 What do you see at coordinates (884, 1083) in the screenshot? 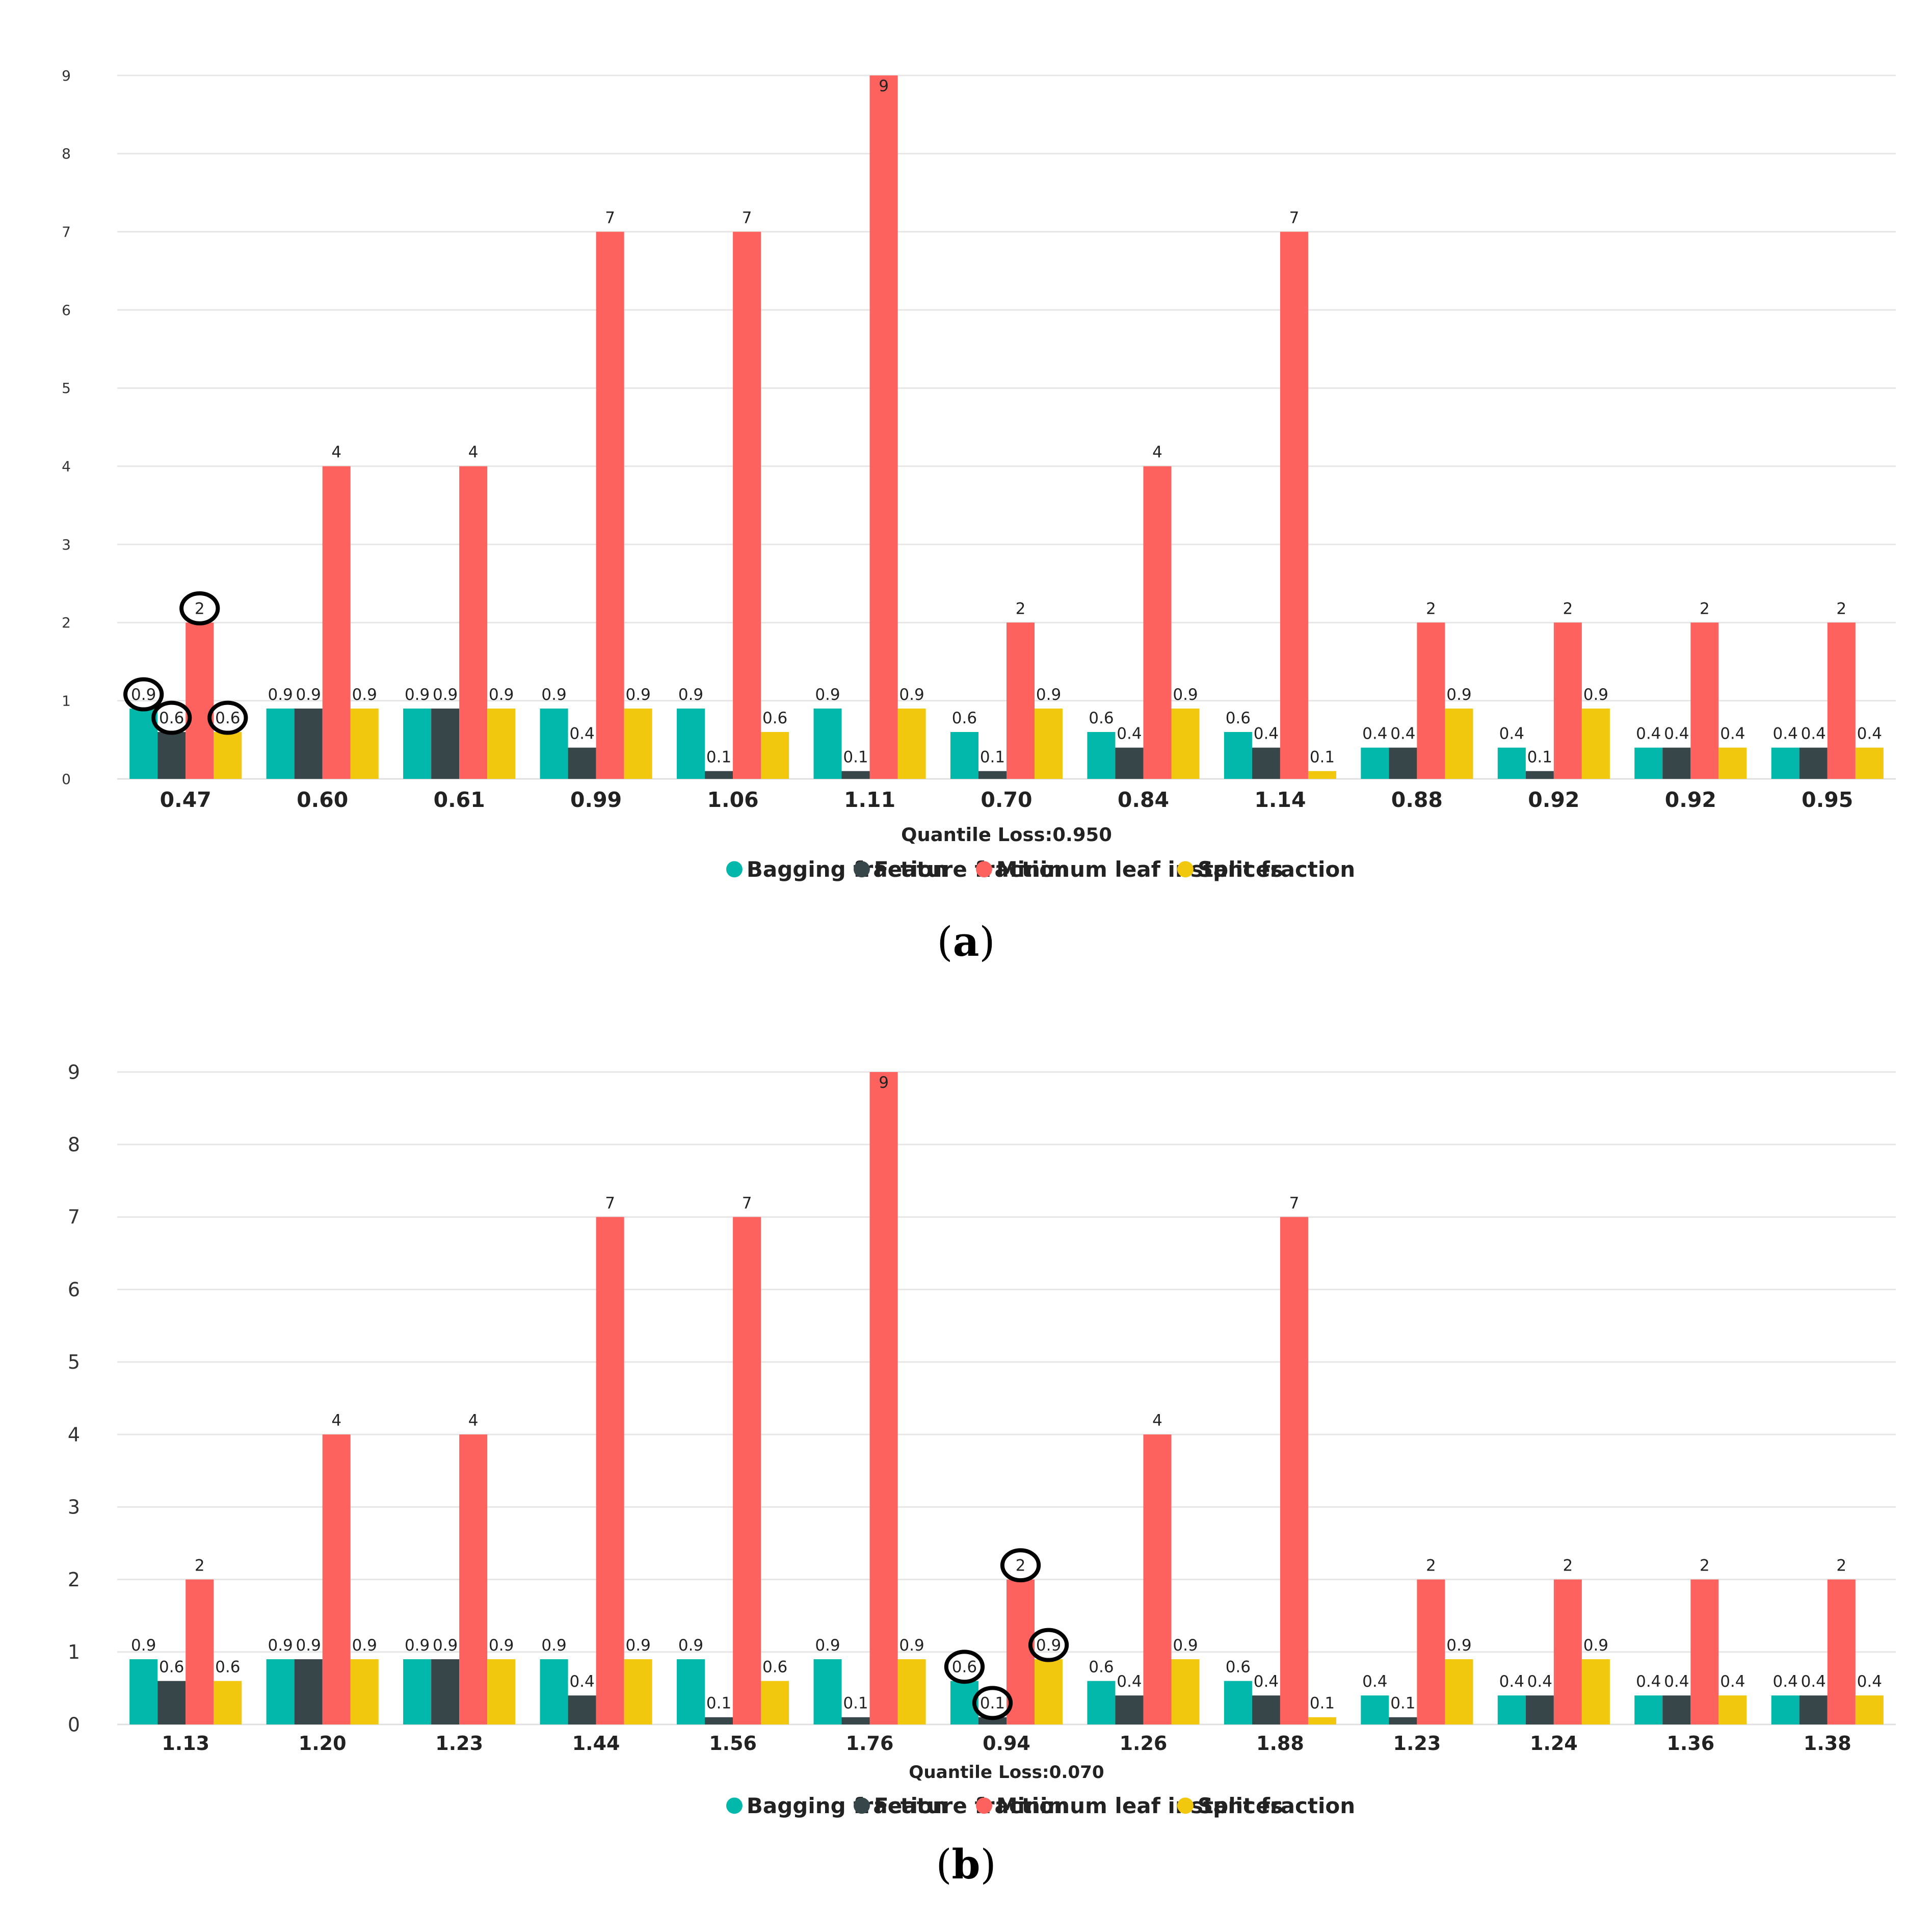
I see `data-label: 9` at bounding box center [884, 1083].